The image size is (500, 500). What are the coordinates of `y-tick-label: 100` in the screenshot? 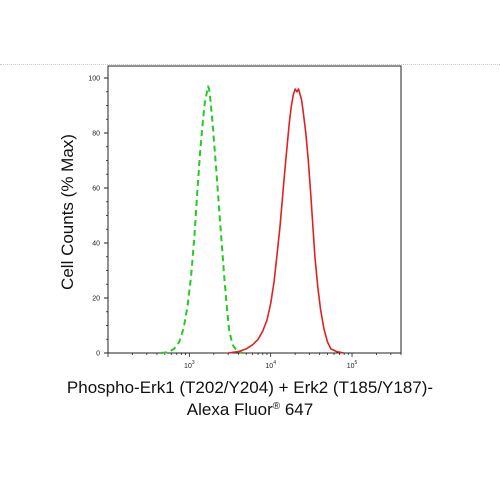 It's located at (94, 79).